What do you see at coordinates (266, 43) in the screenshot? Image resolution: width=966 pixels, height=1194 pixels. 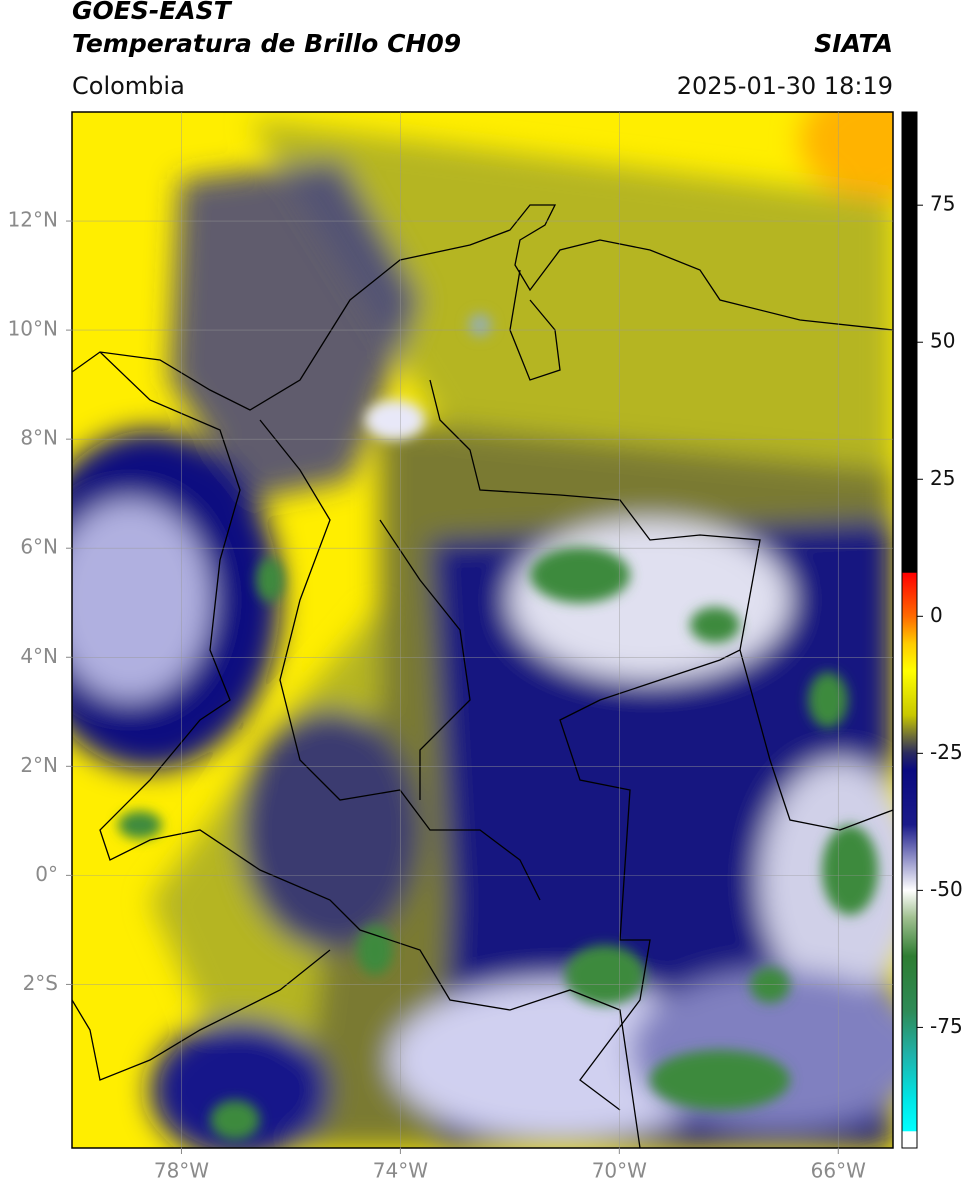 I see `subtitle: Temperatura de Brillo CH09` at bounding box center [266, 43].